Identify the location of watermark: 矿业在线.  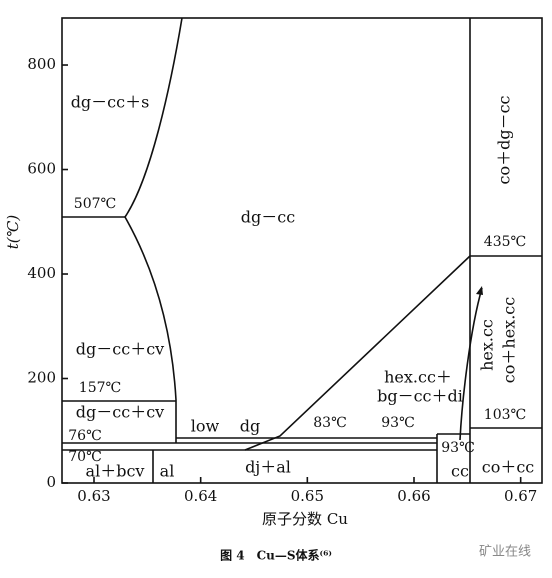
(505, 552).